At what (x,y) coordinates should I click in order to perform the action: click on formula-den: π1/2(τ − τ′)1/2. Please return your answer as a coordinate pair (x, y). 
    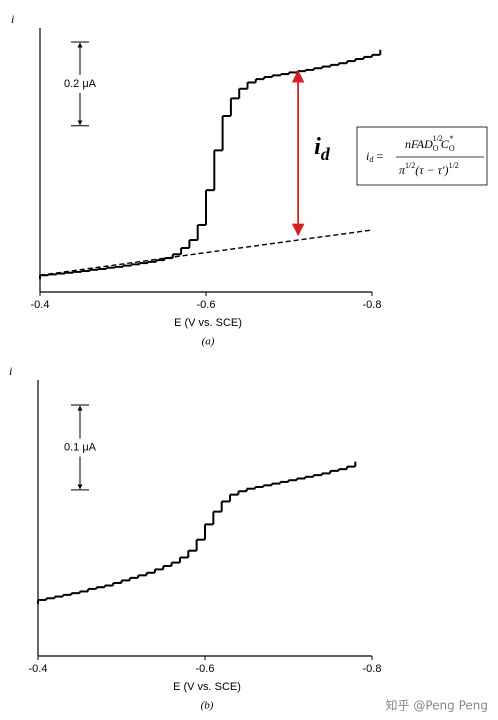
    Looking at the image, I should click on (429, 169).